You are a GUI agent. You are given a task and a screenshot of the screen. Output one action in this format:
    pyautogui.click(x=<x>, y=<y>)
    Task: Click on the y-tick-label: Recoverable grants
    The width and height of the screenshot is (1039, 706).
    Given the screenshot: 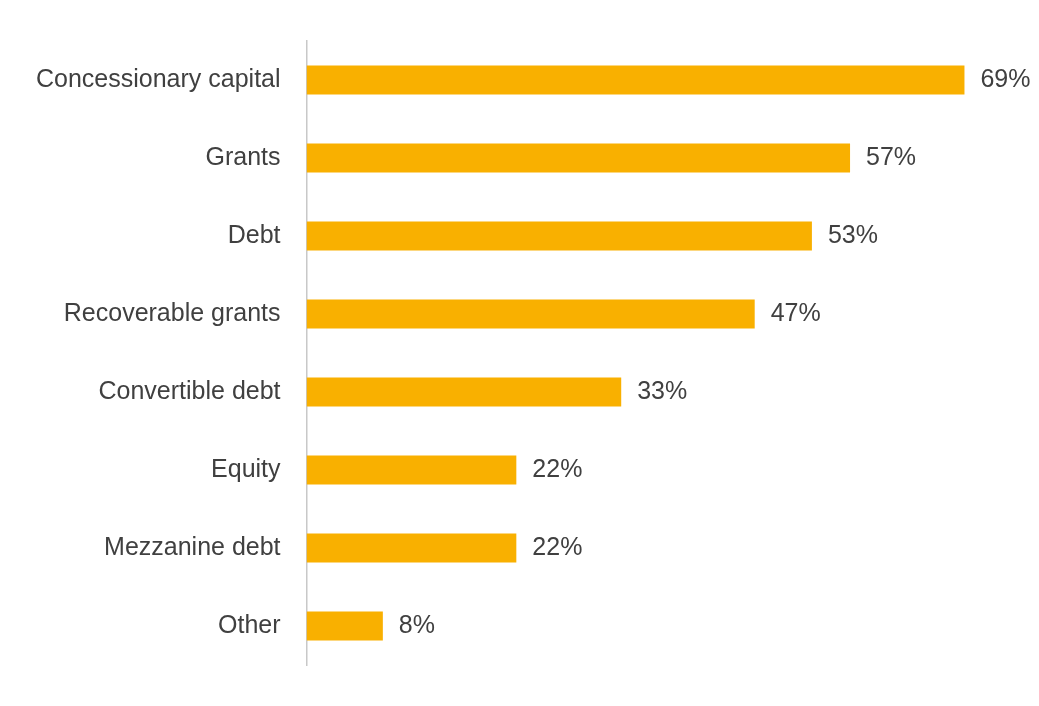 What is the action you would take?
    pyautogui.click(x=172, y=311)
    